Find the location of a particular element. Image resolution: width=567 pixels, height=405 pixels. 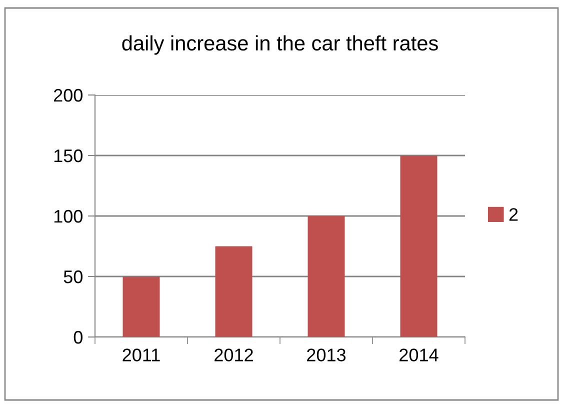

chart-title: daily increase in the car theft rates is located at coordinates (280, 45).